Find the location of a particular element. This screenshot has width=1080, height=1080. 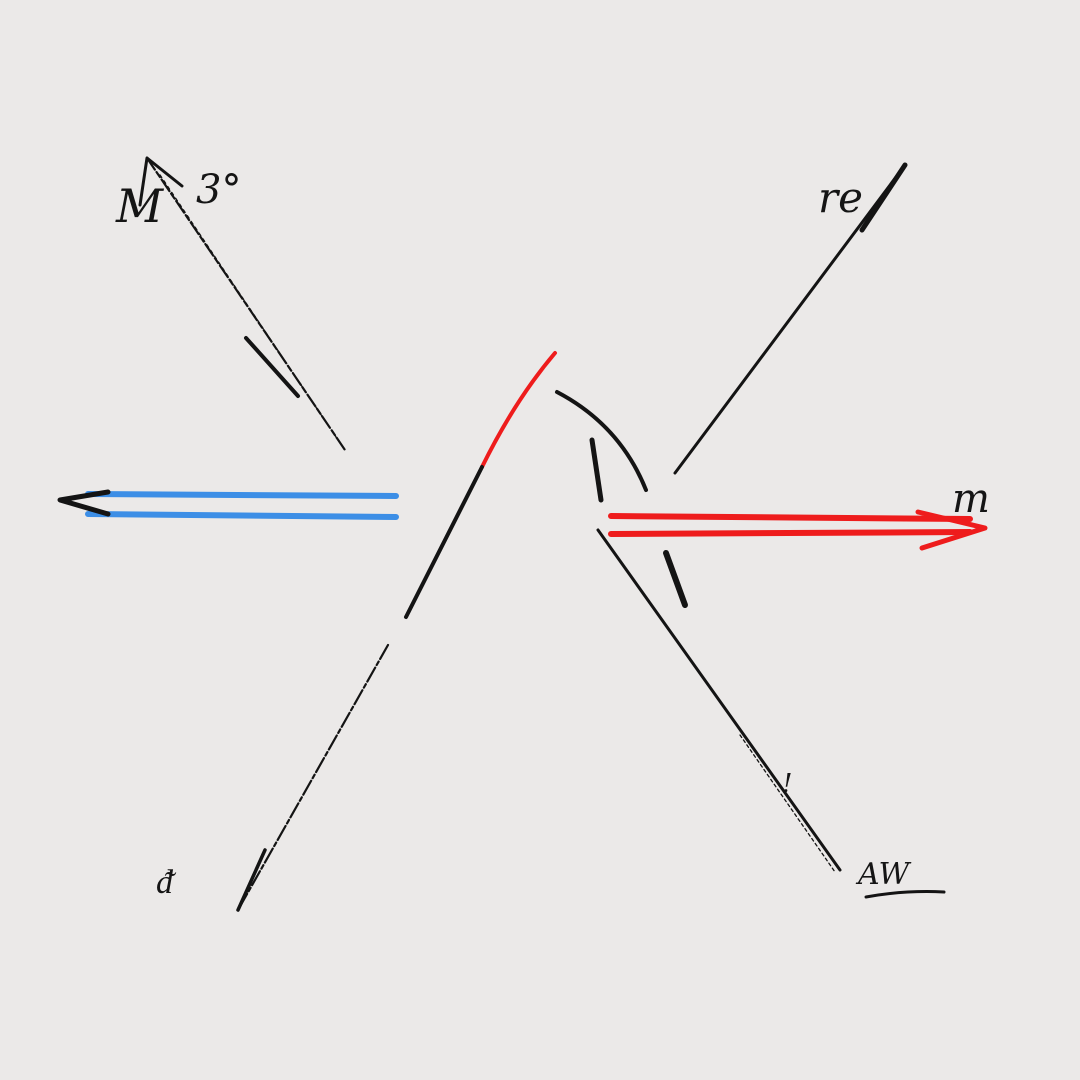

upper-left-arrowhead is located at coordinates (161, 181).